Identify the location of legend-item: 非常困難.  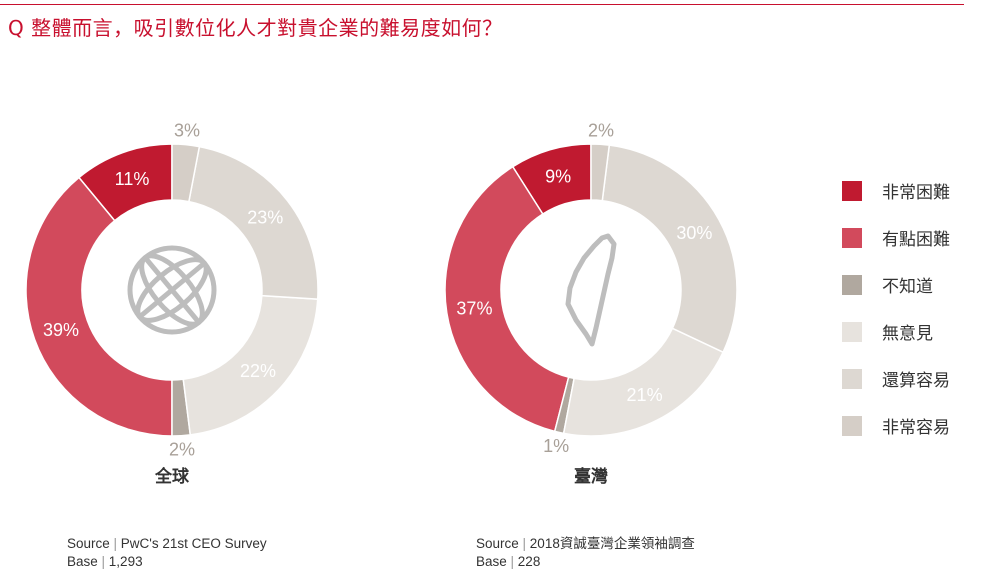
(896, 190).